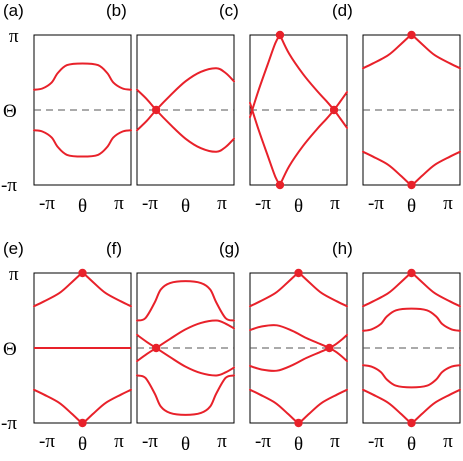 The height and width of the screenshot is (461, 463). I want to click on panel-h: (h) -π θ π, so click(396, 347).